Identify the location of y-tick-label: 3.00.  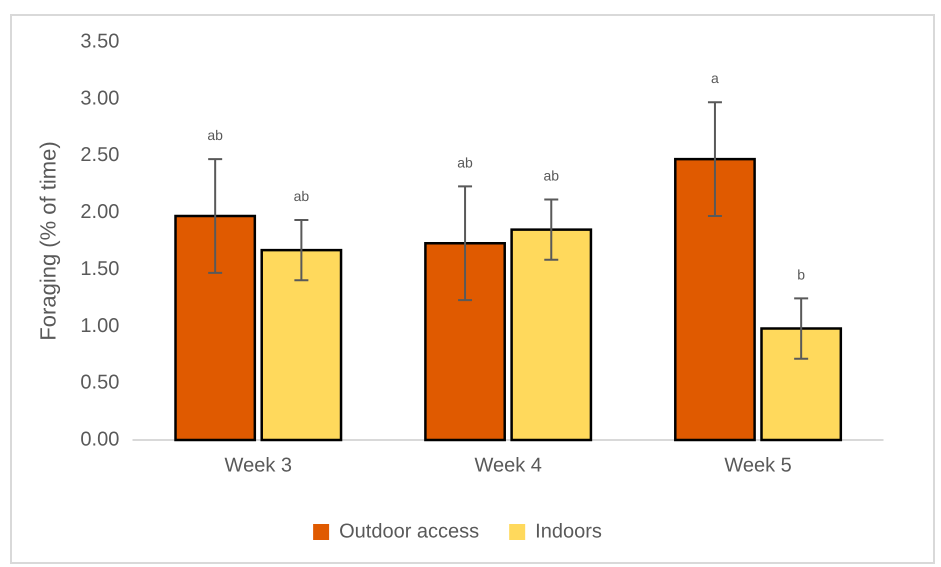
(100, 98).